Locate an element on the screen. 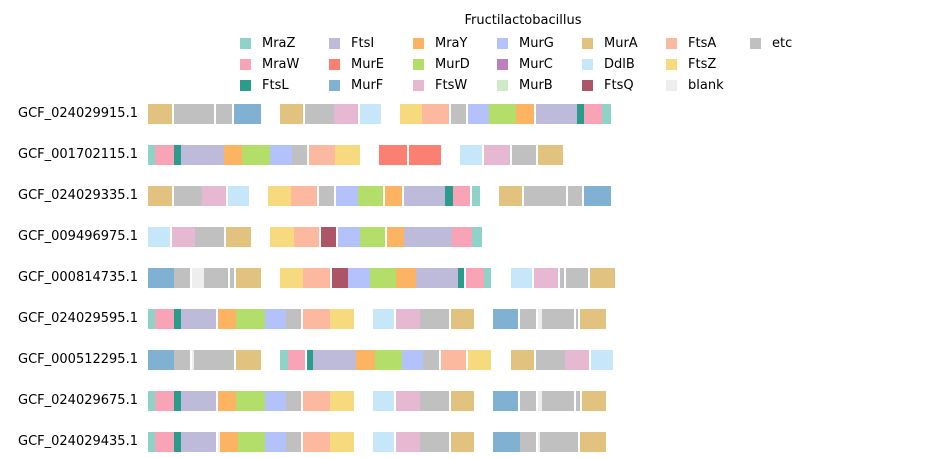  legend-label: FtsA is located at coordinates (702, 43).